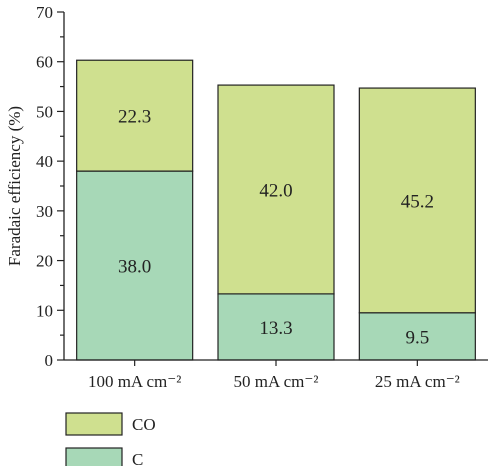 Image resolution: width=500 pixels, height=466 pixels. What do you see at coordinates (44, 12) in the screenshot?
I see `y-tick-label-70: 70` at bounding box center [44, 12].